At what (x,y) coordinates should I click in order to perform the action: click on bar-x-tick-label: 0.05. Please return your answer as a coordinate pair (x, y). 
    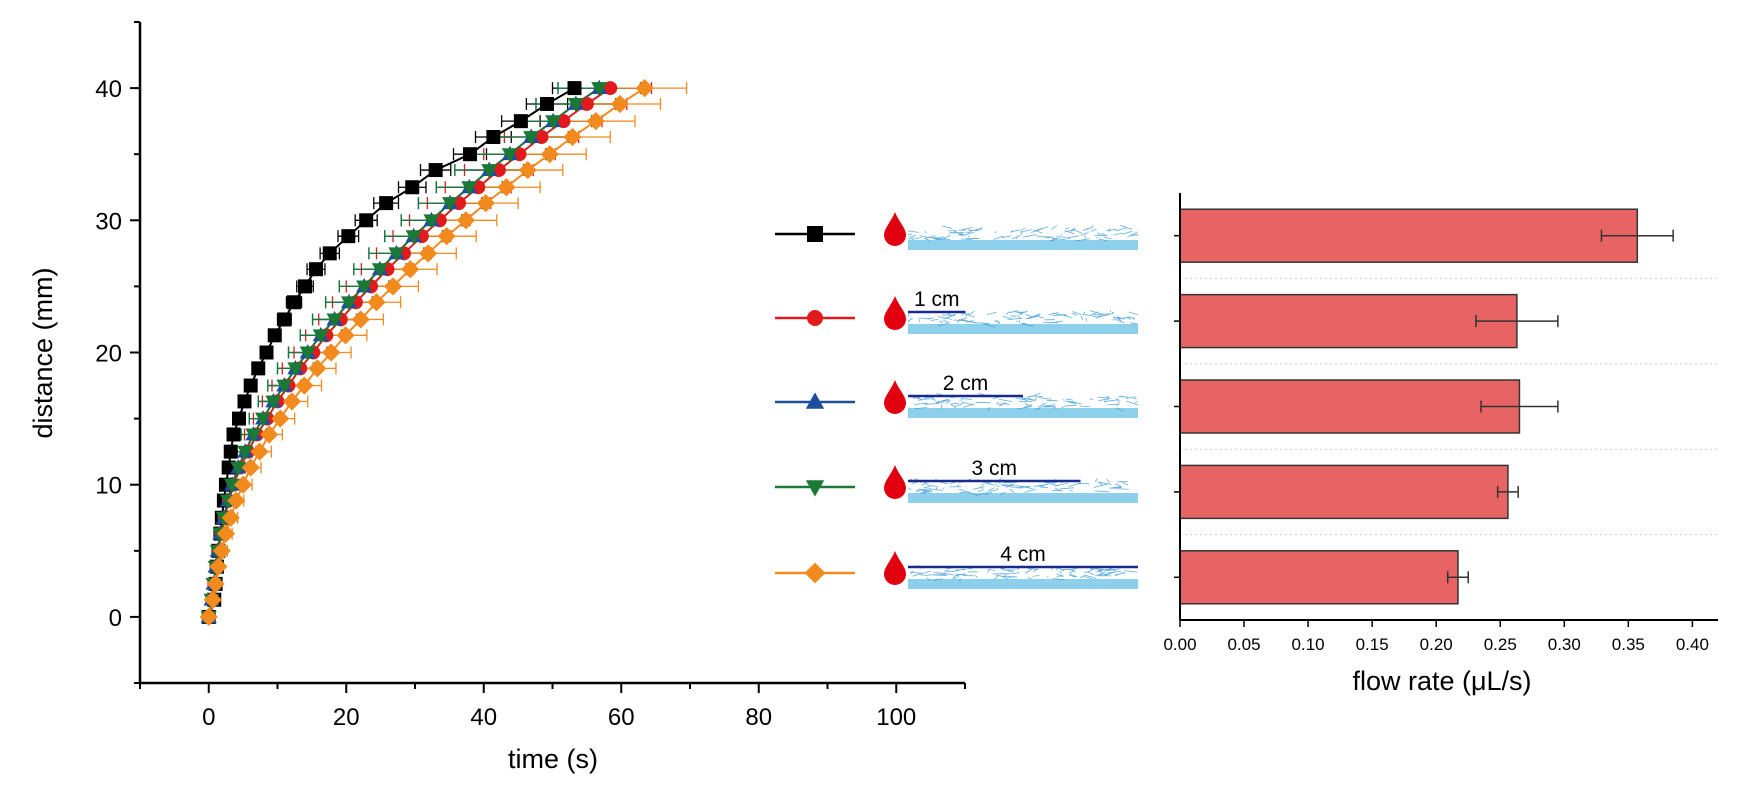
    Looking at the image, I should click on (1244, 644).